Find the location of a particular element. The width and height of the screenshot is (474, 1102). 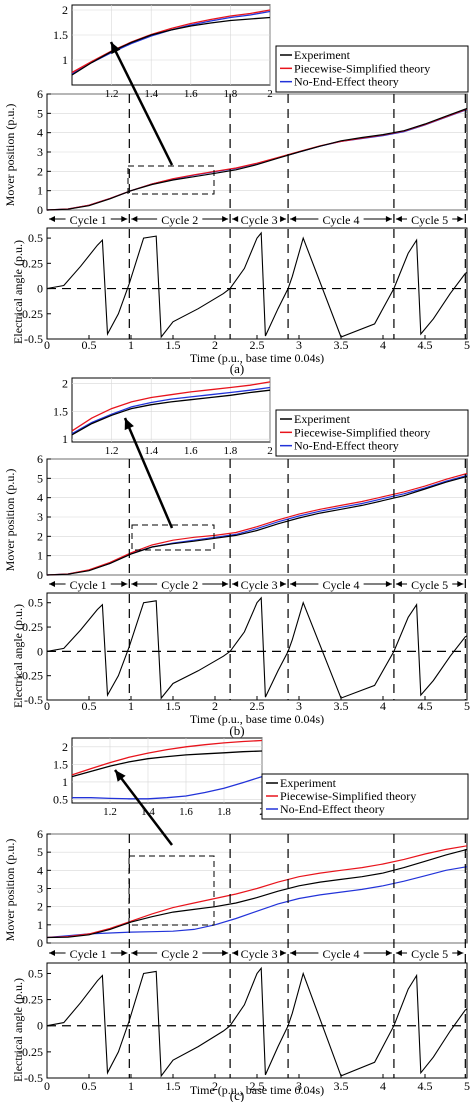

angle-ytick-label: 0.25 is located at coordinates (32, 627).